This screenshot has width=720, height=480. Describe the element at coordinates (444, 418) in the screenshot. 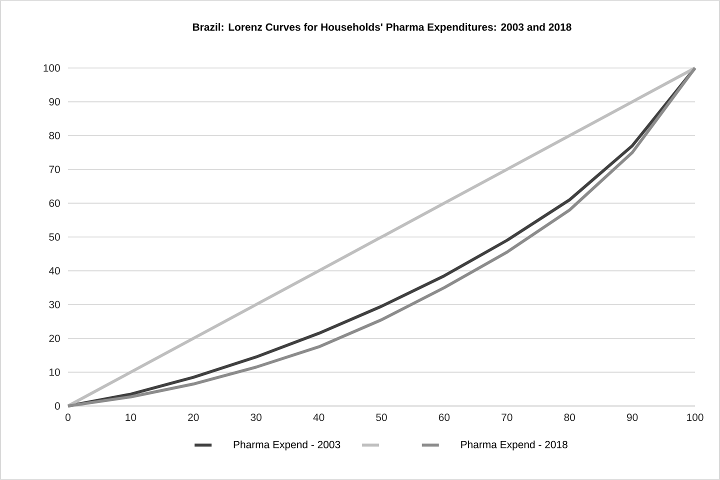

I see `x-tick-label: 60` at that location.